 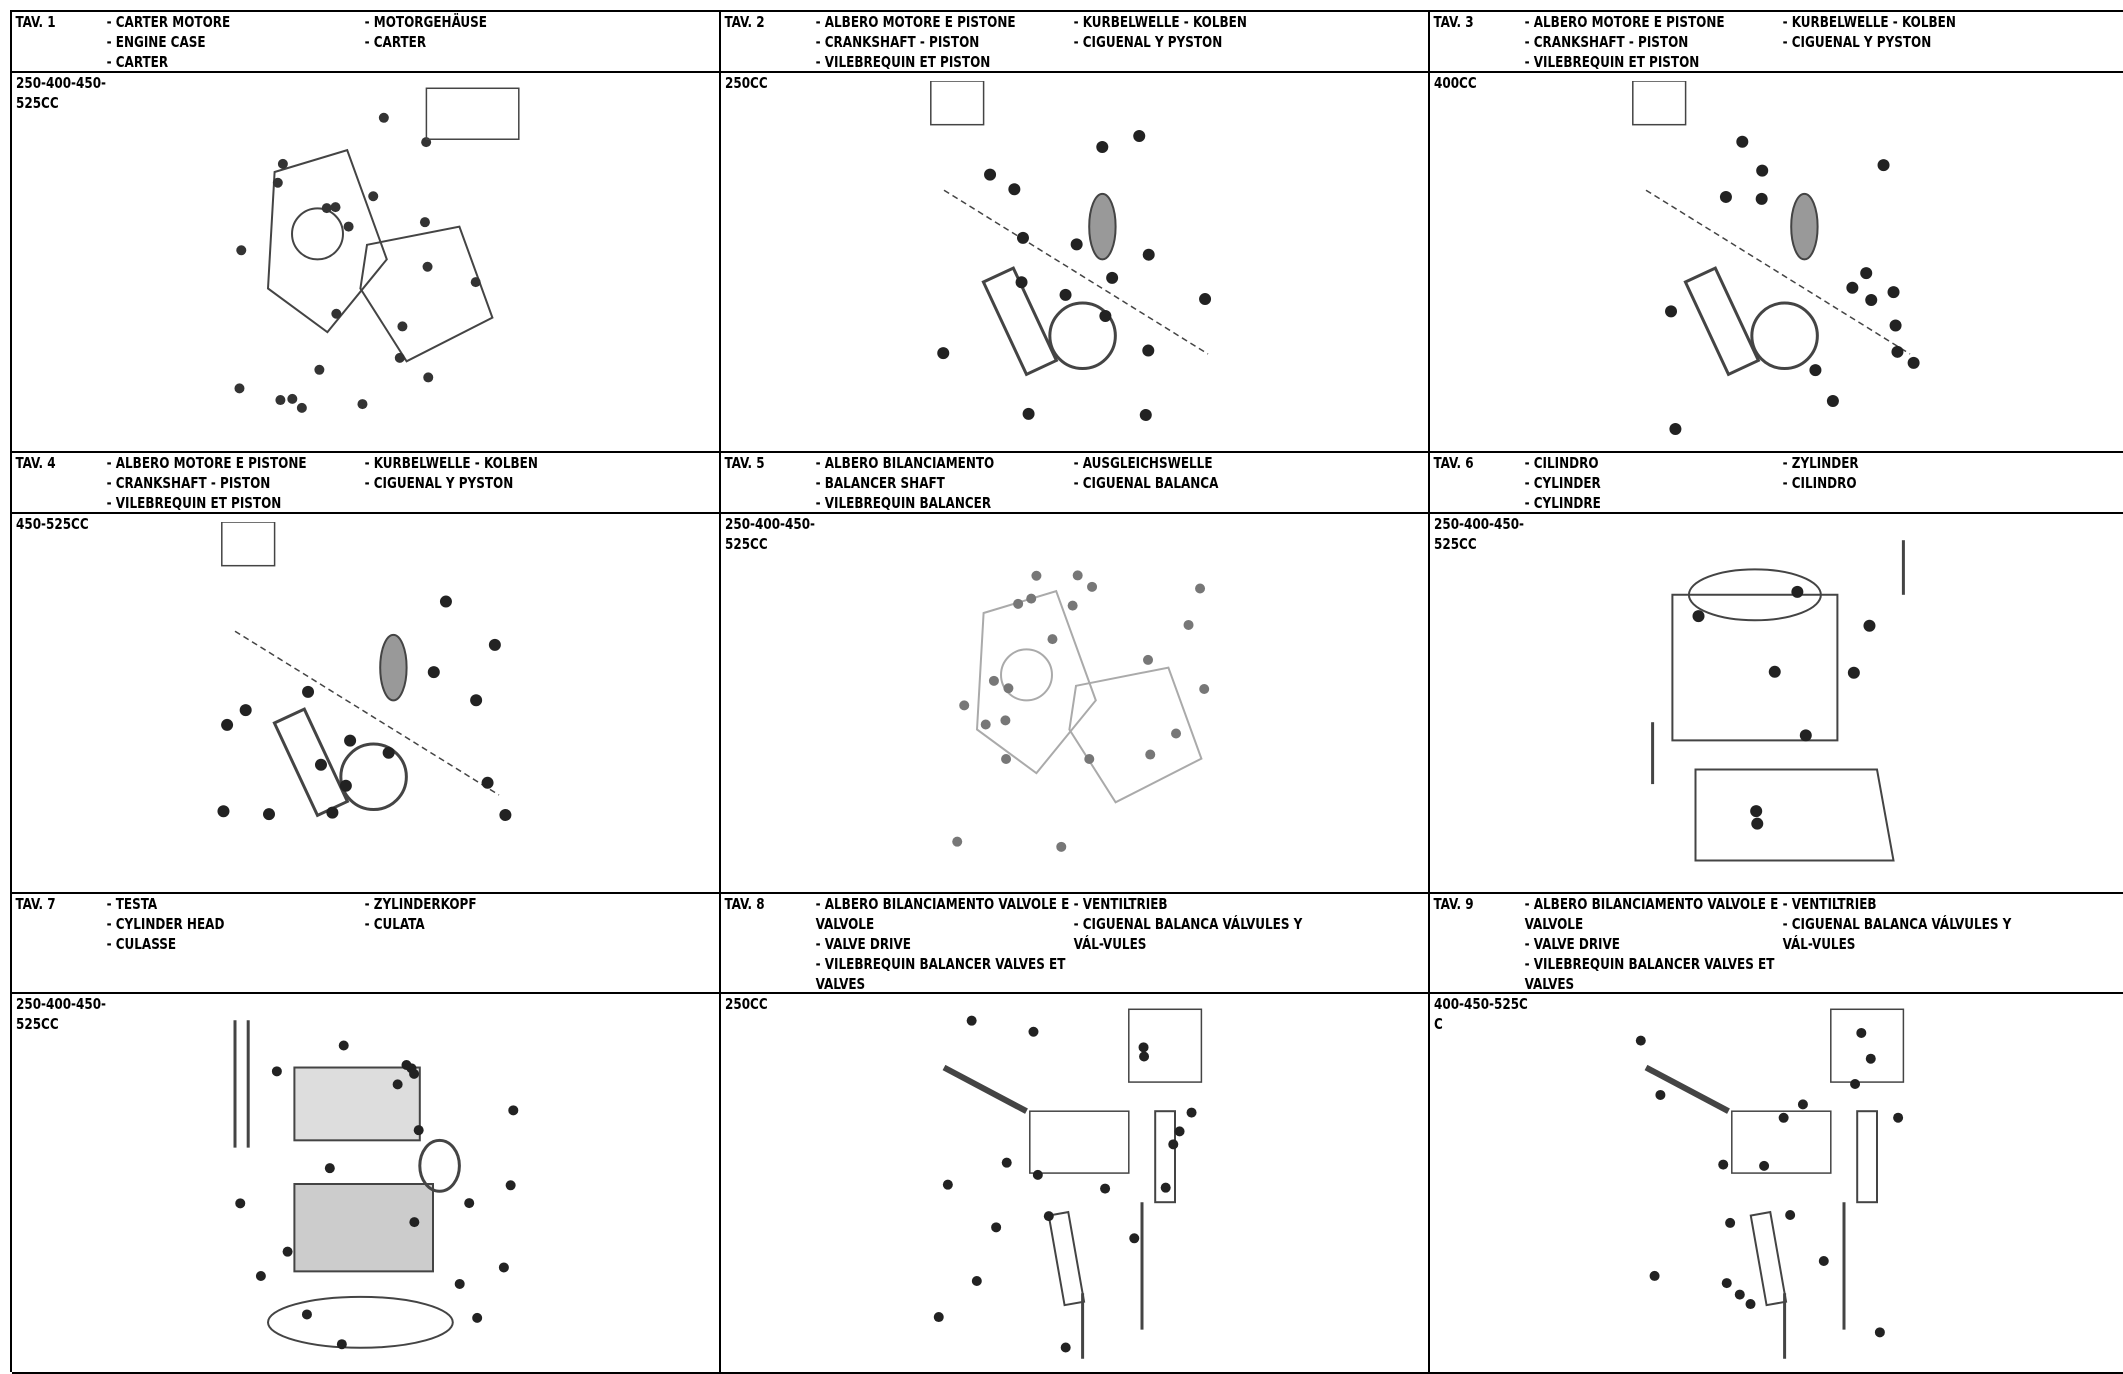 I want to click on panel-body: 400CC, so click(x=1776, y=263).